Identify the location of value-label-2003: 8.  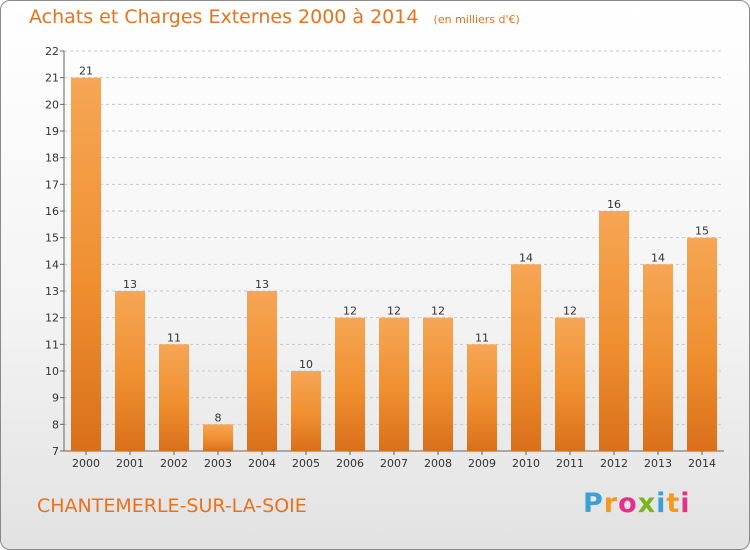
(218, 417).